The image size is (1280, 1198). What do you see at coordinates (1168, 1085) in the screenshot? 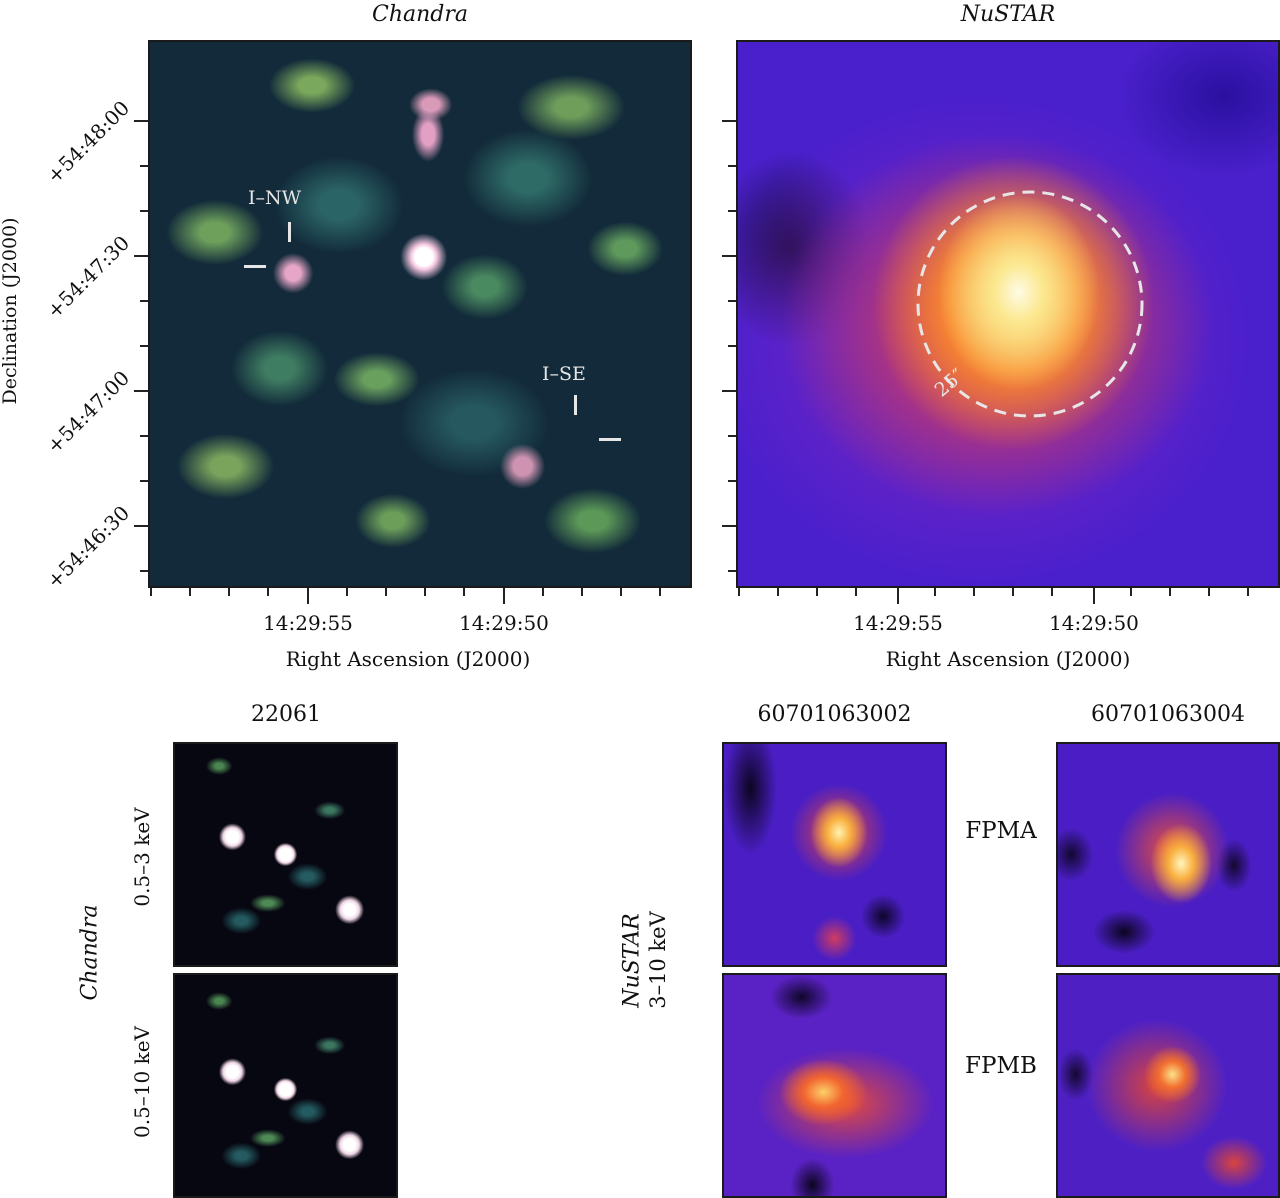
I see `nustar-fpmb-obs2` at bounding box center [1168, 1085].